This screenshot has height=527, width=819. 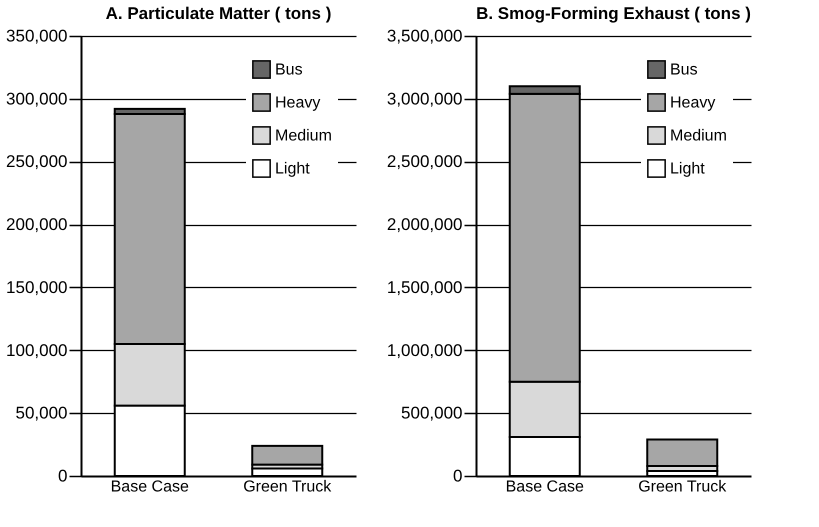 I want to click on y-tick-label: 300,000, so click(x=37, y=98).